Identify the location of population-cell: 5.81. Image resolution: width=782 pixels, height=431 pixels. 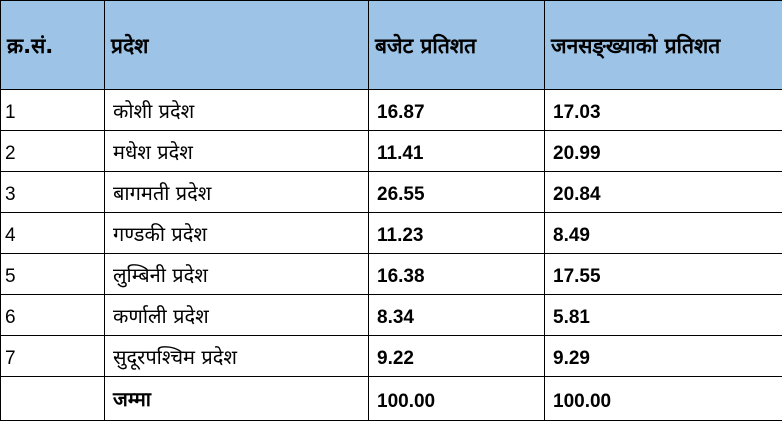
(663, 315).